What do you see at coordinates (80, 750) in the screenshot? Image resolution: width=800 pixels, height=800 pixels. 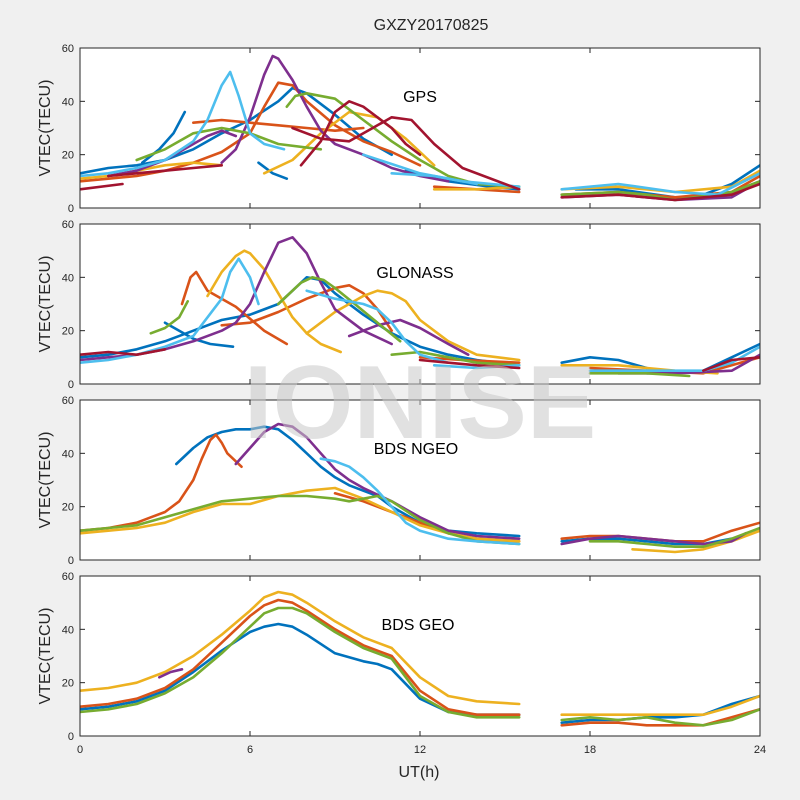 I see `x-tick-label: 0` at bounding box center [80, 750].